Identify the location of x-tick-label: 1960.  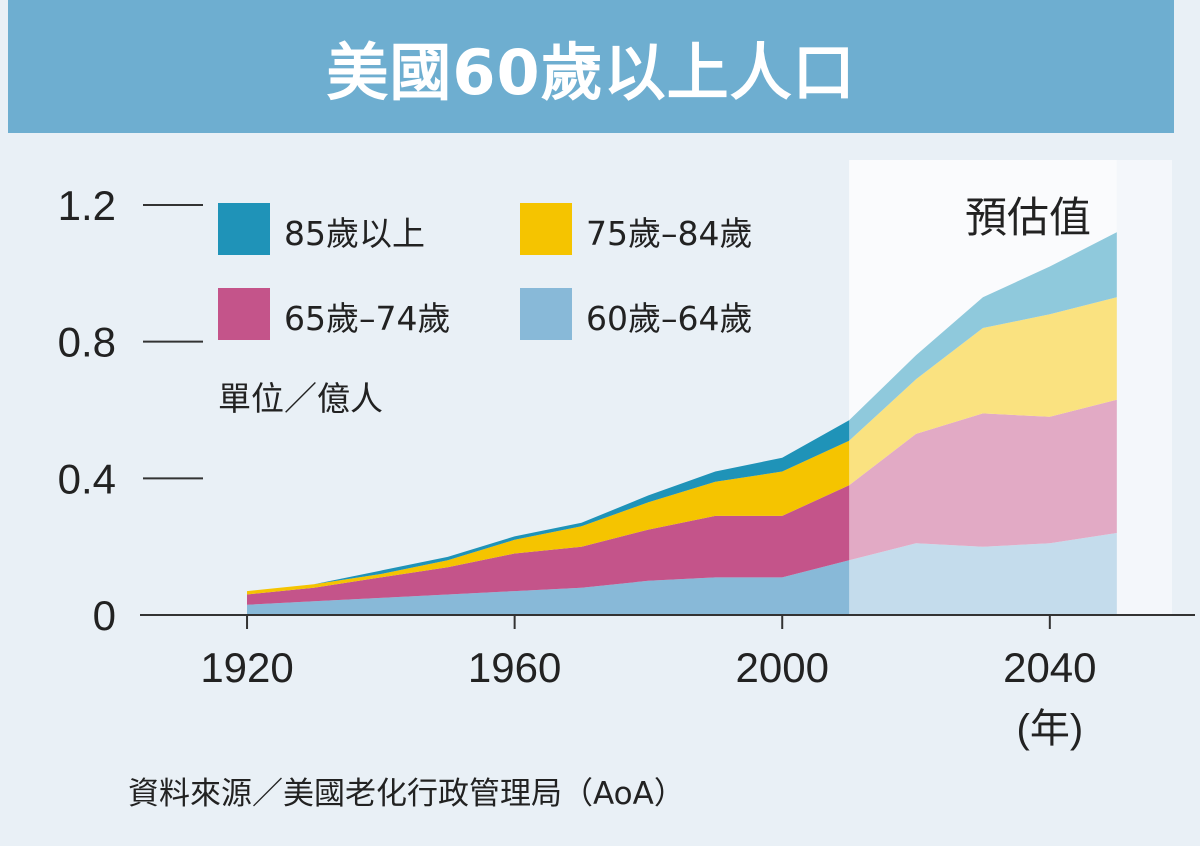
(514, 667).